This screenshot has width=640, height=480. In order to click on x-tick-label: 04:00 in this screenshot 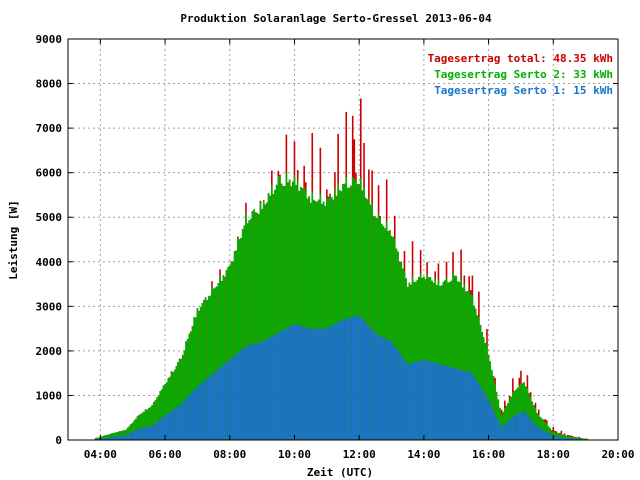, I will do `click(100, 454)`.